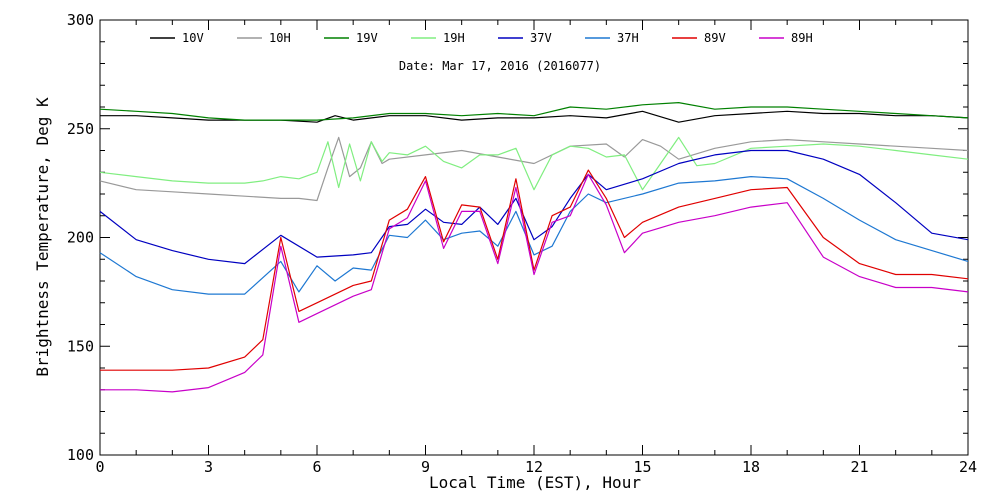  I want to click on legend-label-89h: 89H, so click(802, 38).